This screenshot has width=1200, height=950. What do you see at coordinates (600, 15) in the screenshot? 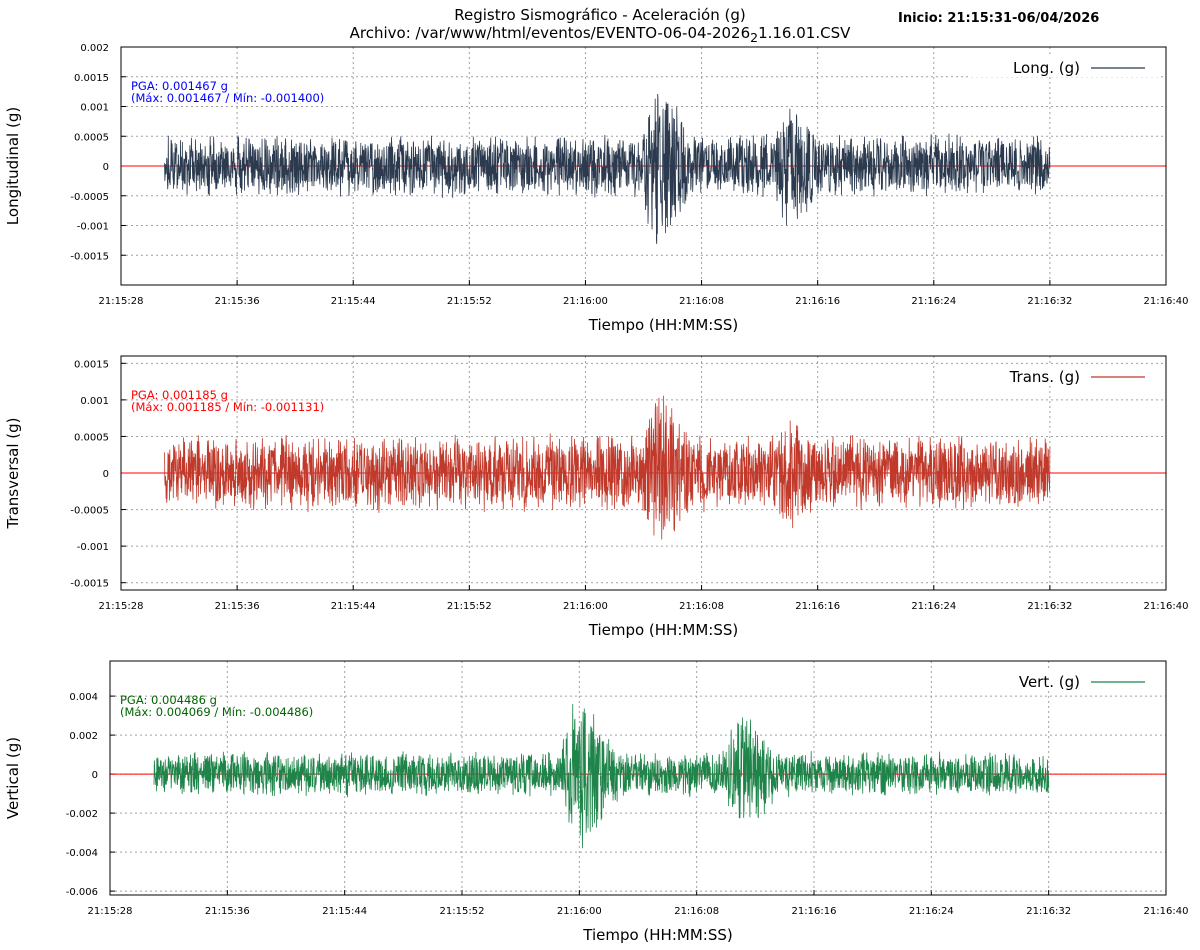
I see `chart-title: Registro Sismográfico - Aceleración (g)` at bounding box center [600, 15].